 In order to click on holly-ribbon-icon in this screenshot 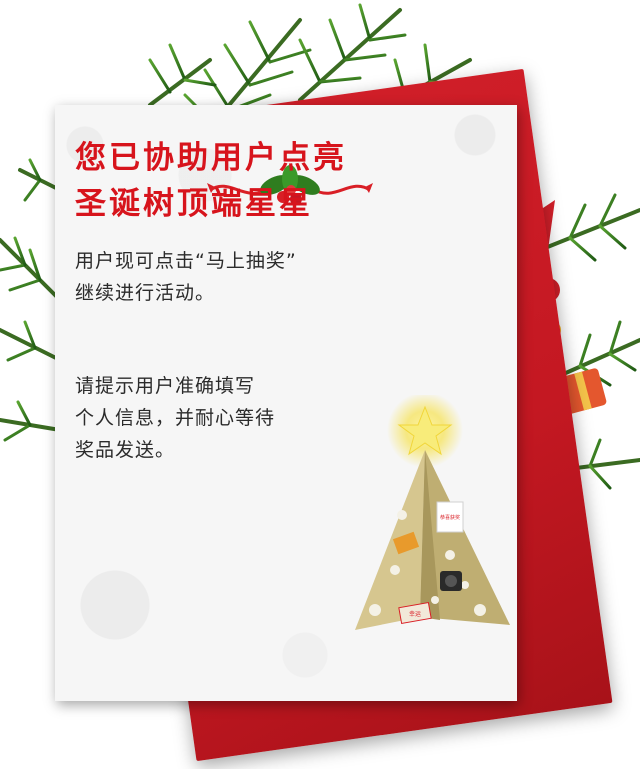, I will do `click(290, 185)`.